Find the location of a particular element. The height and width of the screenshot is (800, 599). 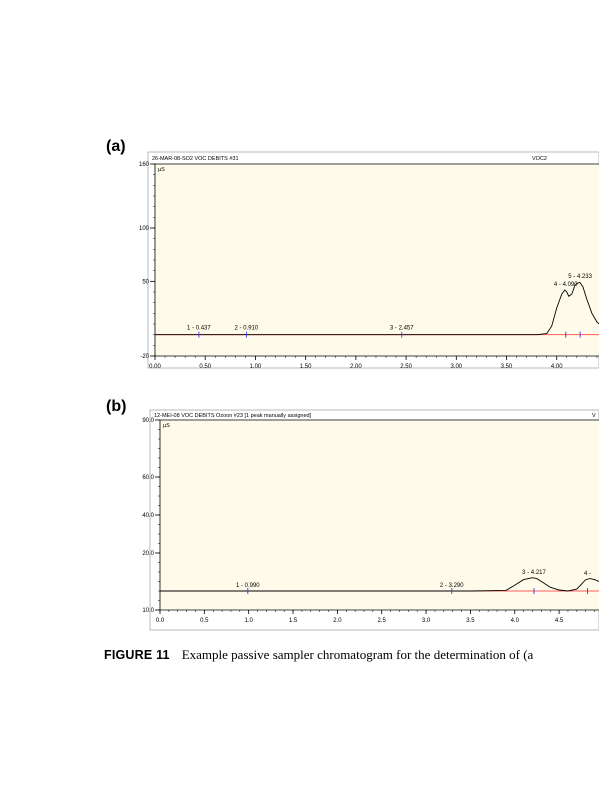

peak-label: 1 - 0.437 is located at coordinates (199, 329).